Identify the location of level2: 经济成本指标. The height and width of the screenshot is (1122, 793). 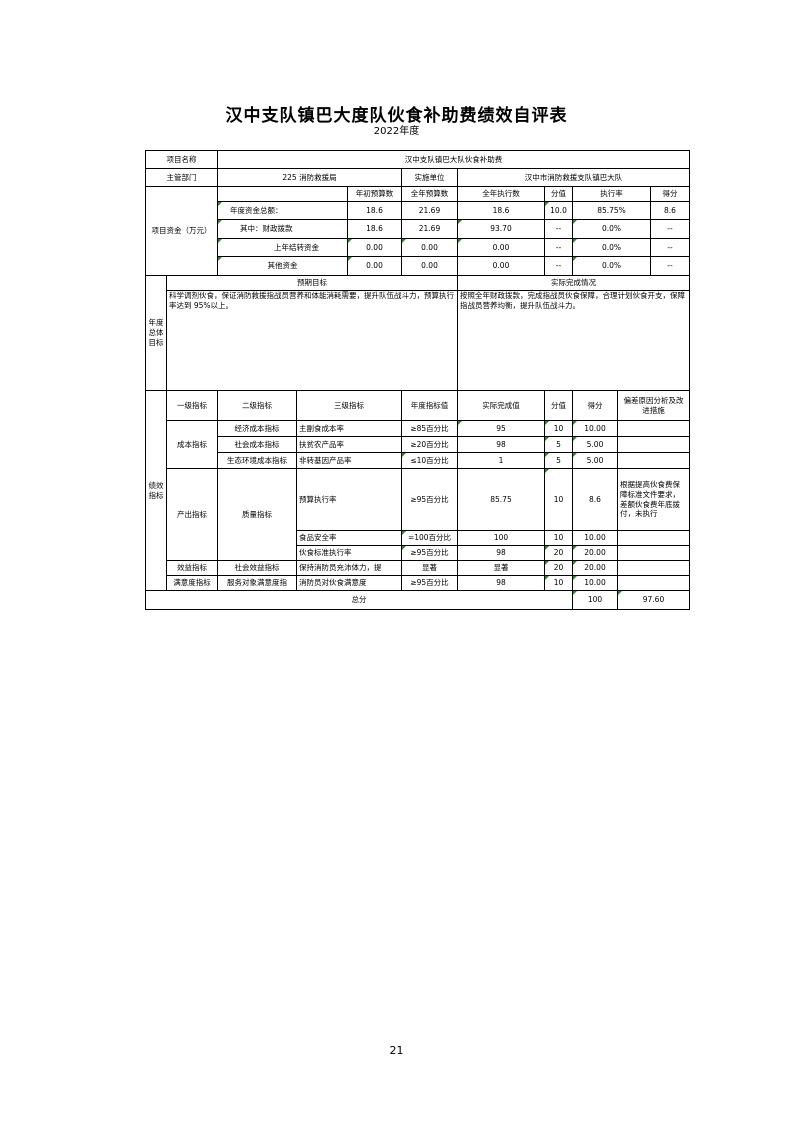
(257, 428).